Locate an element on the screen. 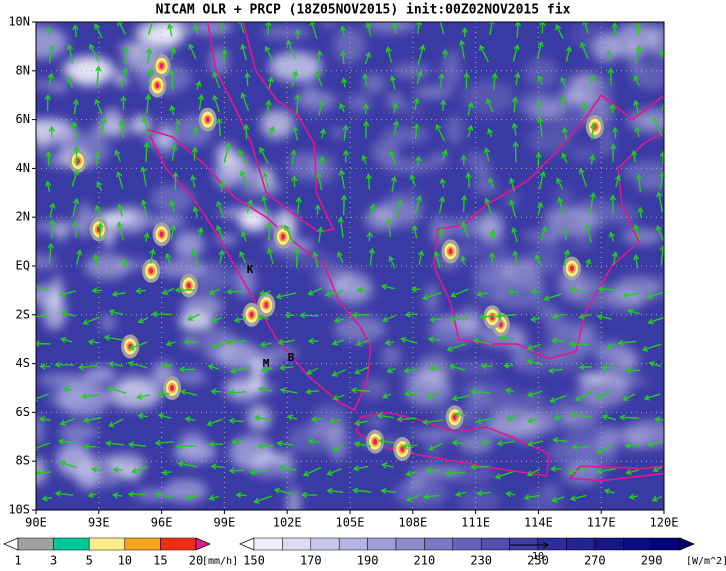 The width and height of the screenshot is (726, 571). reference-label: 10 is located at coordinates (538, 556).